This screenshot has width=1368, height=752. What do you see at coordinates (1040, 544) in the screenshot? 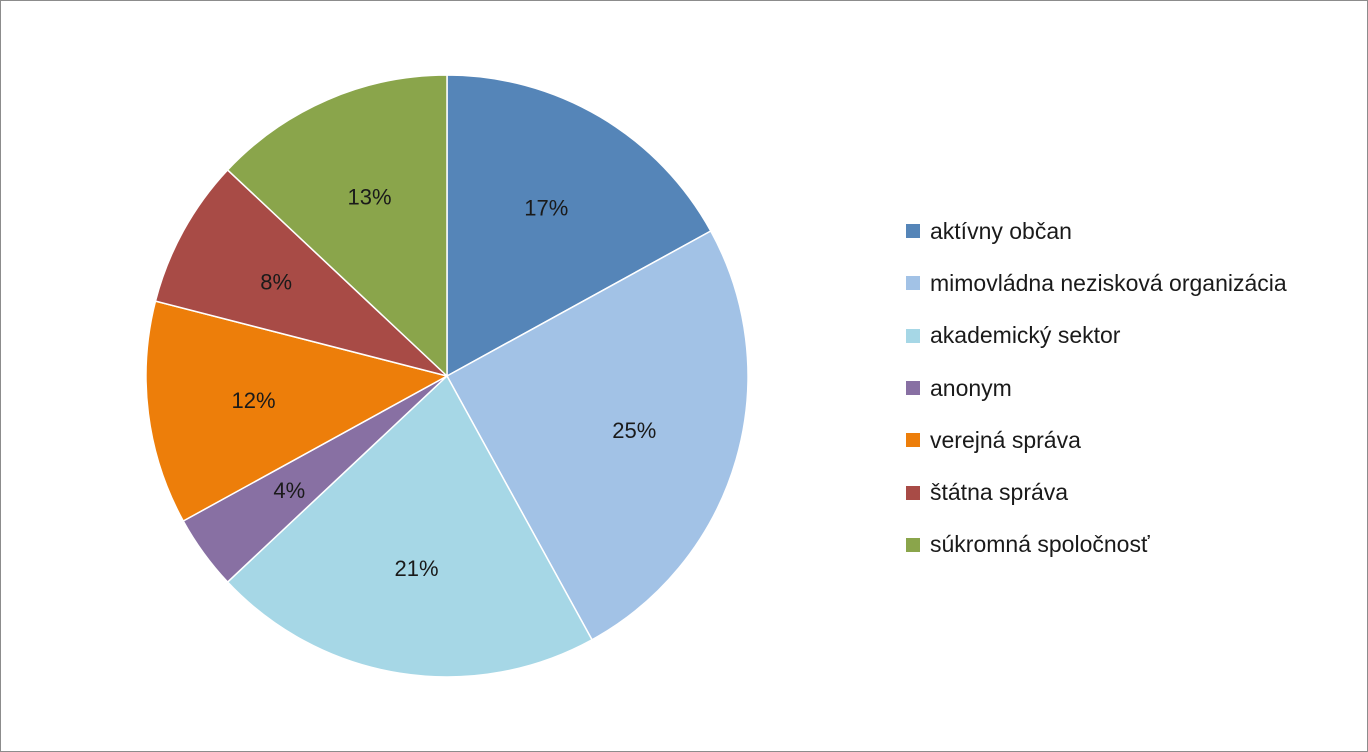
I see `legend-label: súkromná spoločnosť` at bounding box center [1040, 544].